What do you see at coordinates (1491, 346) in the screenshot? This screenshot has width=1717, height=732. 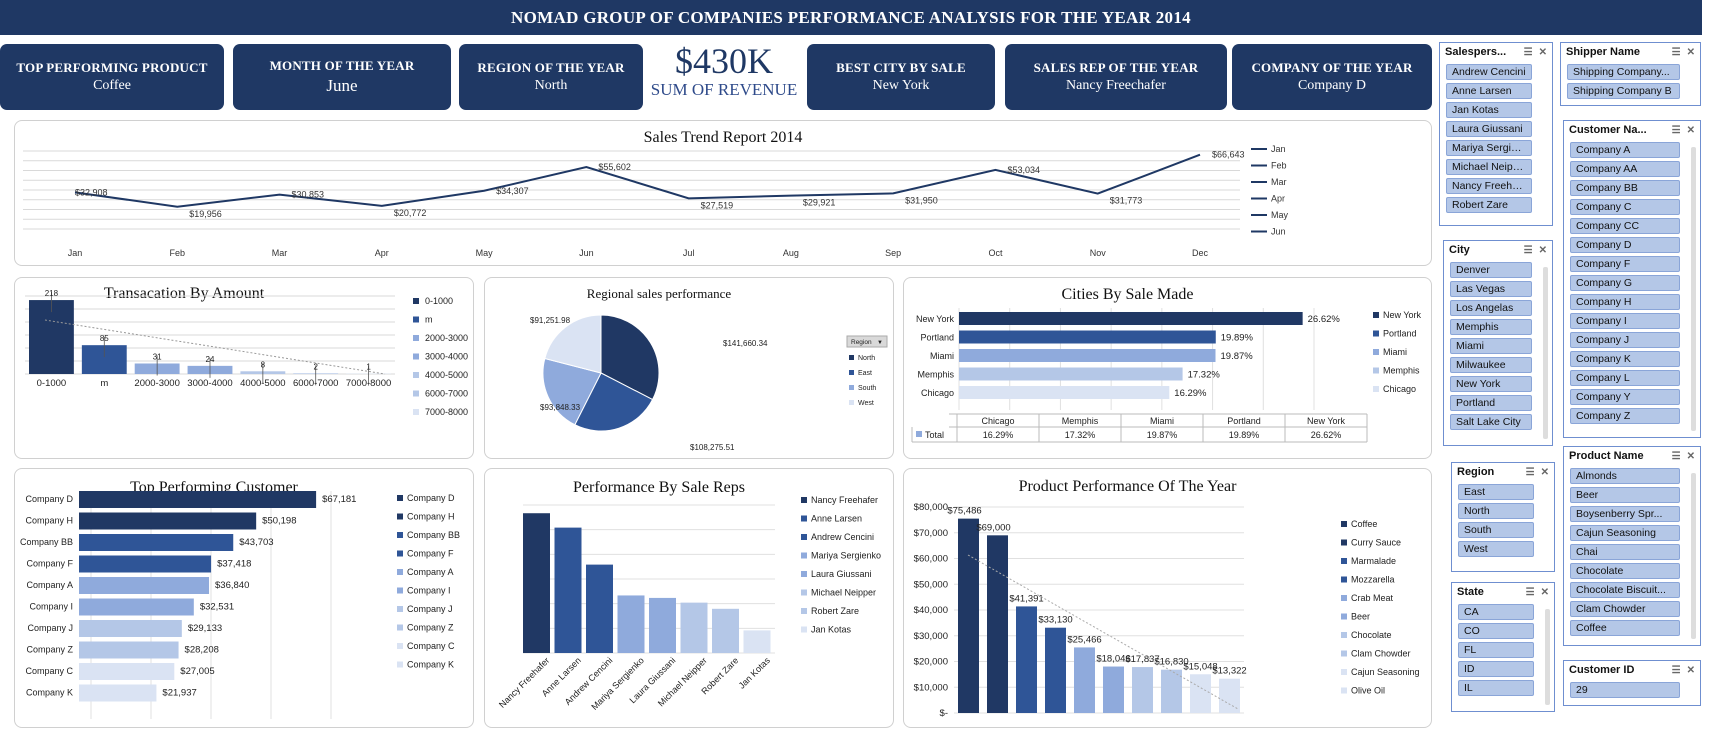 I see `slicer-item: Miami` at bounding box center [1491, 346].